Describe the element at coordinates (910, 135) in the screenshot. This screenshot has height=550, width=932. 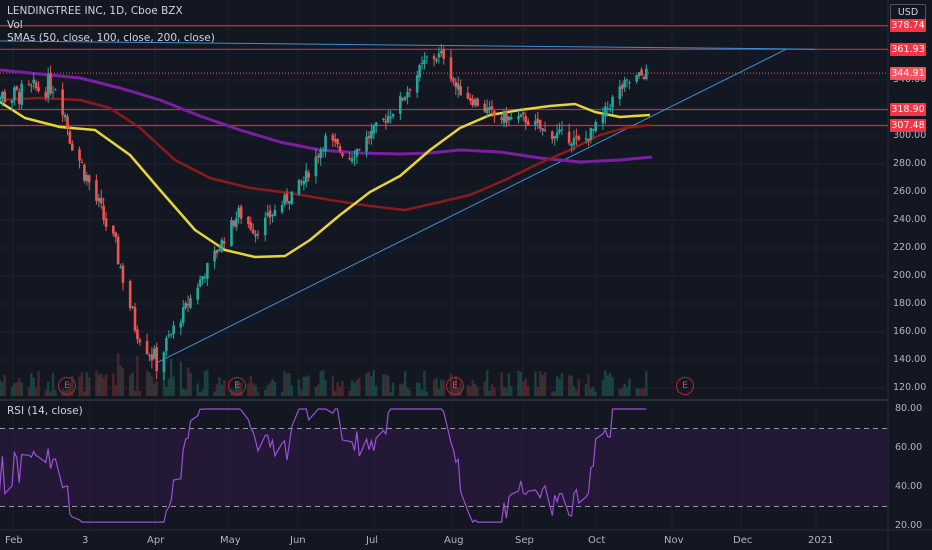
I see `price-tick-label: 300.00` at that location.